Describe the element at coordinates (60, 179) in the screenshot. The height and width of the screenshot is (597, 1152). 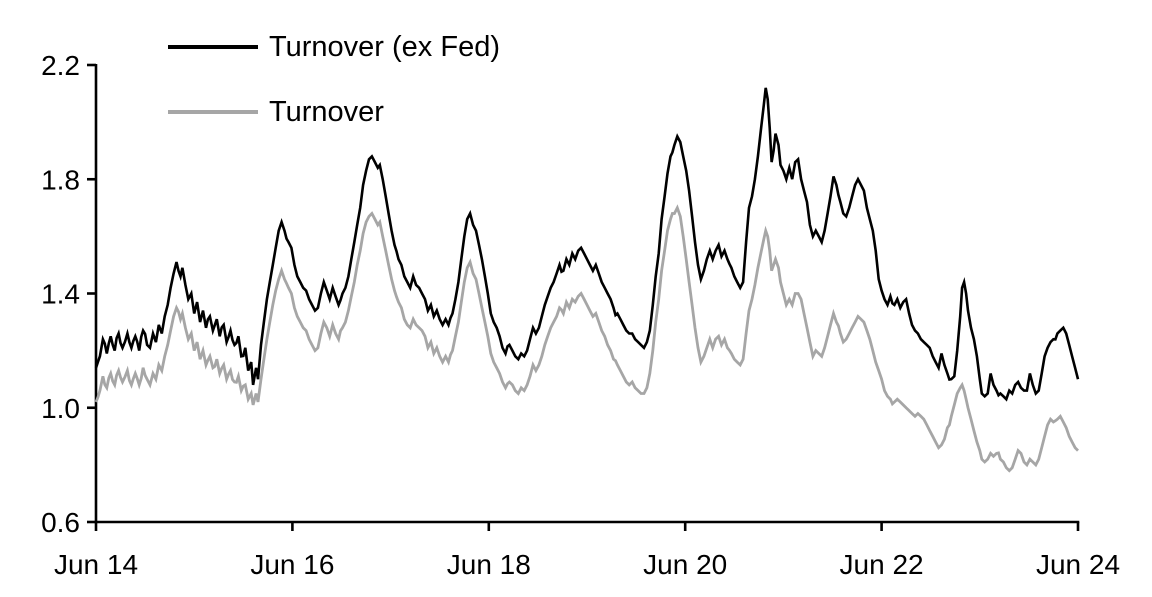
I see `y-tick-label: 1.8` at that location.